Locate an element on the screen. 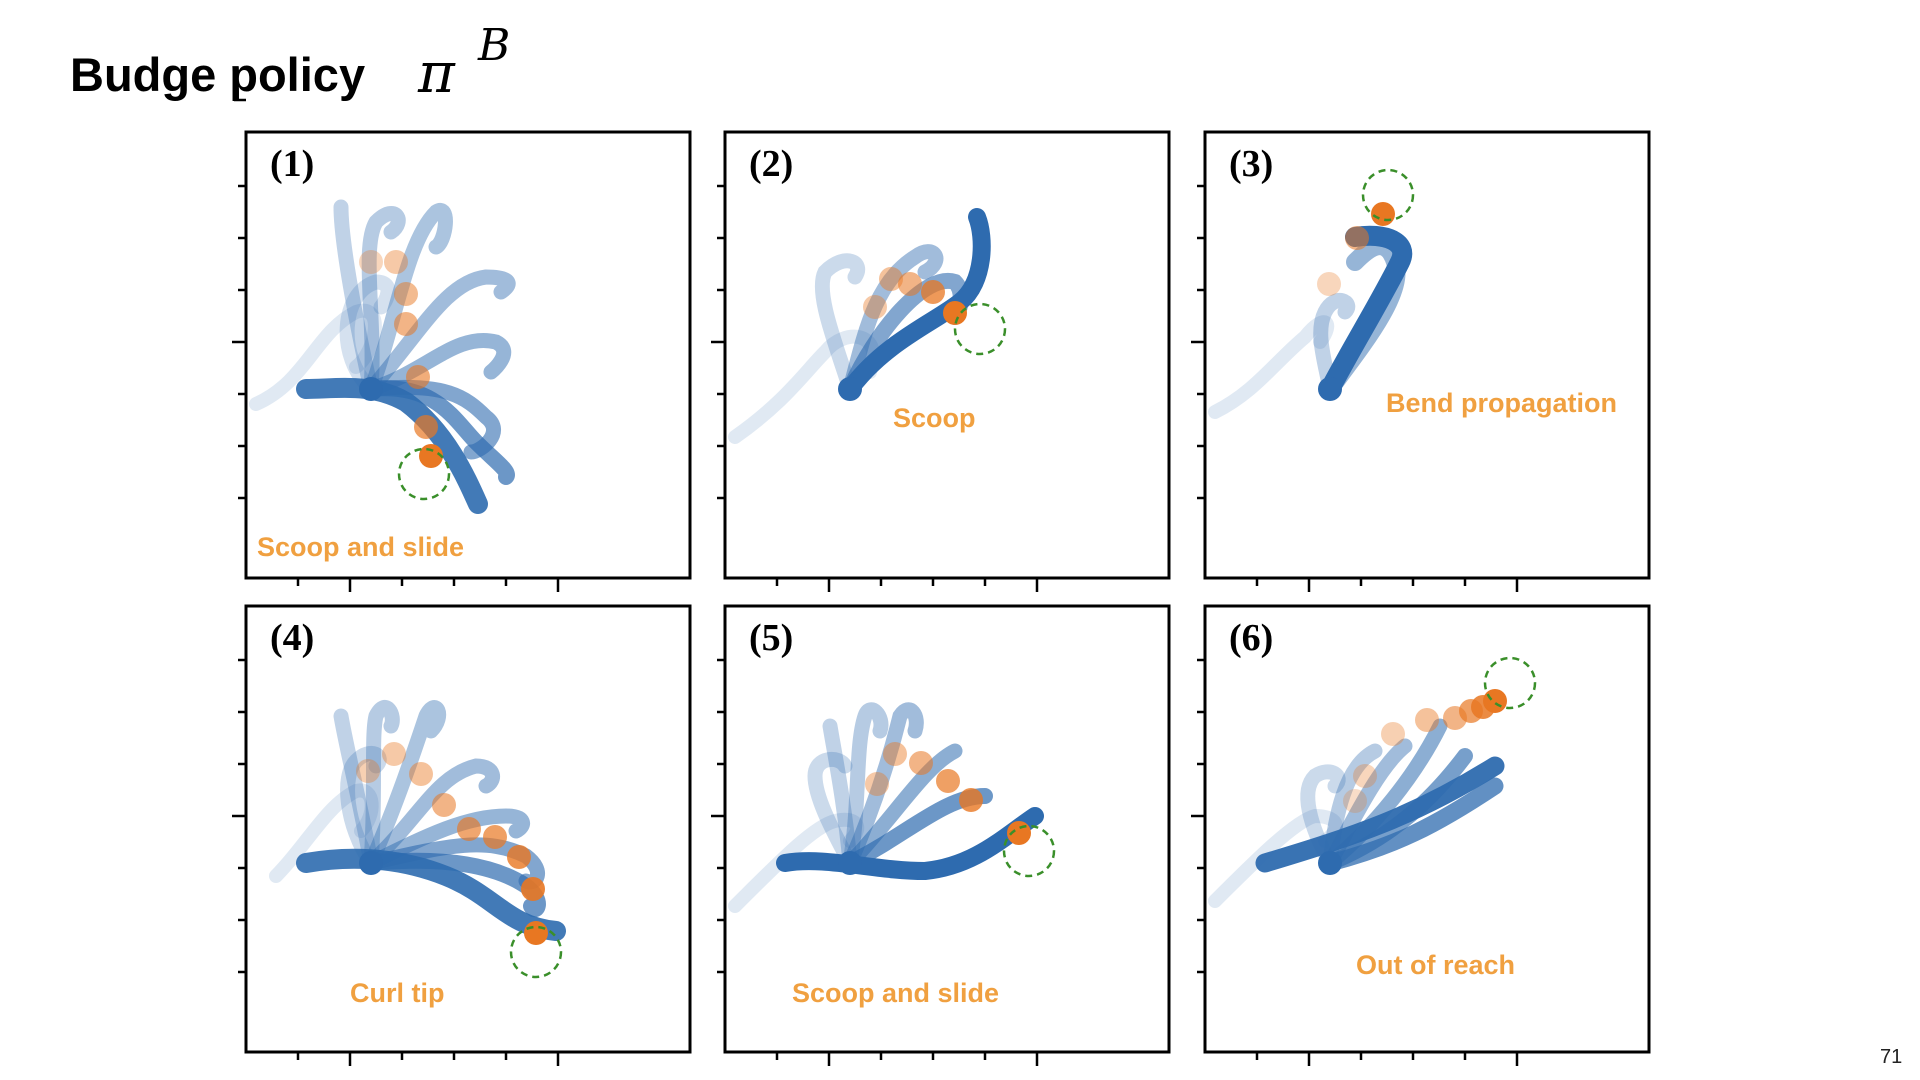 The image size is (1920, 1080). panel-label: (3) is located at coordinates (1251, 164).